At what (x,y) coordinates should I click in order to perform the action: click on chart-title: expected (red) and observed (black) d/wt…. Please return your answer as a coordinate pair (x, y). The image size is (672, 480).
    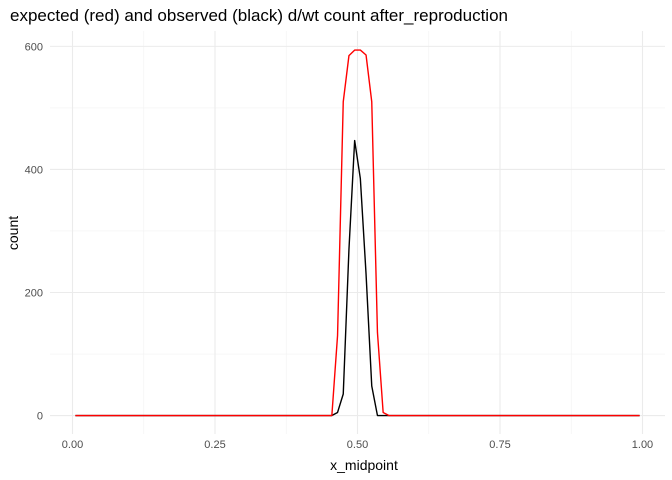
    Looking at the image, I should click on (259, 15).